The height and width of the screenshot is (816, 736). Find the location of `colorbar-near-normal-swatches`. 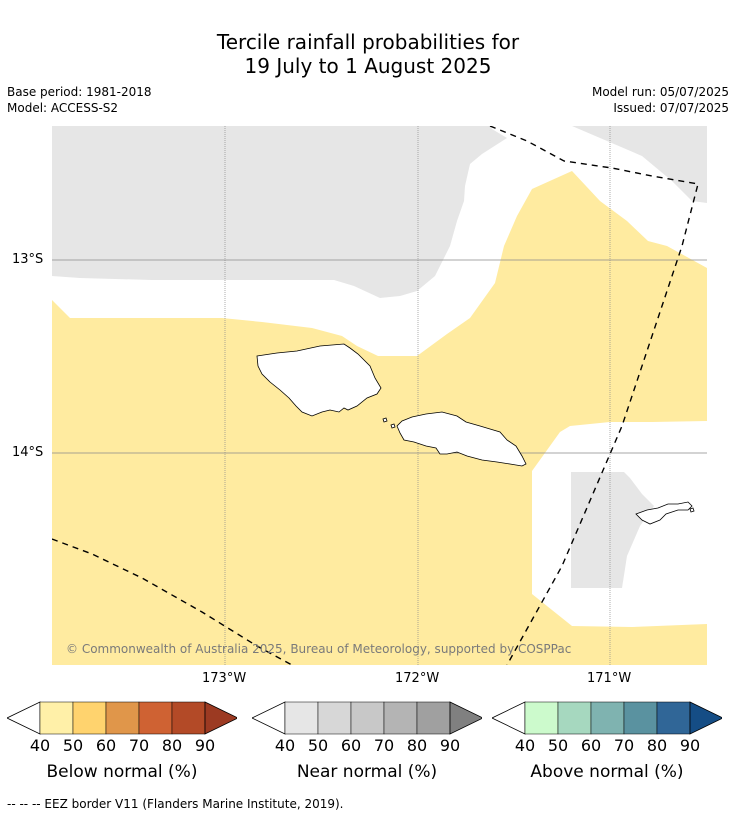

colorbar-near-normal-swatches is located at coordinates (367, 718).